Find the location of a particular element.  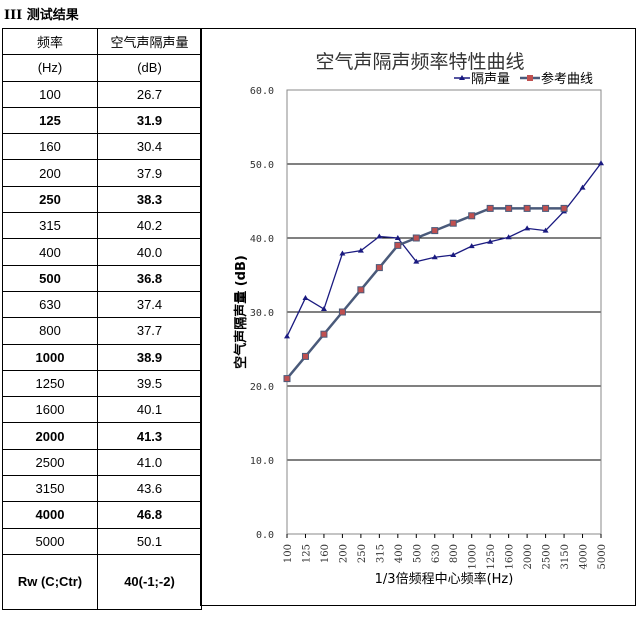

frequency-cell: 125 is located at coordinates (50, 120).